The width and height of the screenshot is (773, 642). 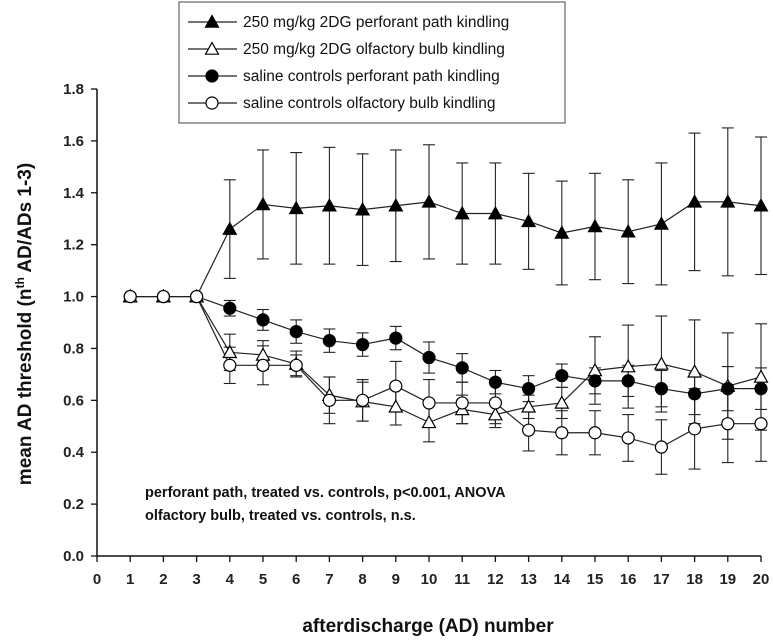 I want to click on legend-entry: saline controls perforant path kindling, so click(x=371, y=76).